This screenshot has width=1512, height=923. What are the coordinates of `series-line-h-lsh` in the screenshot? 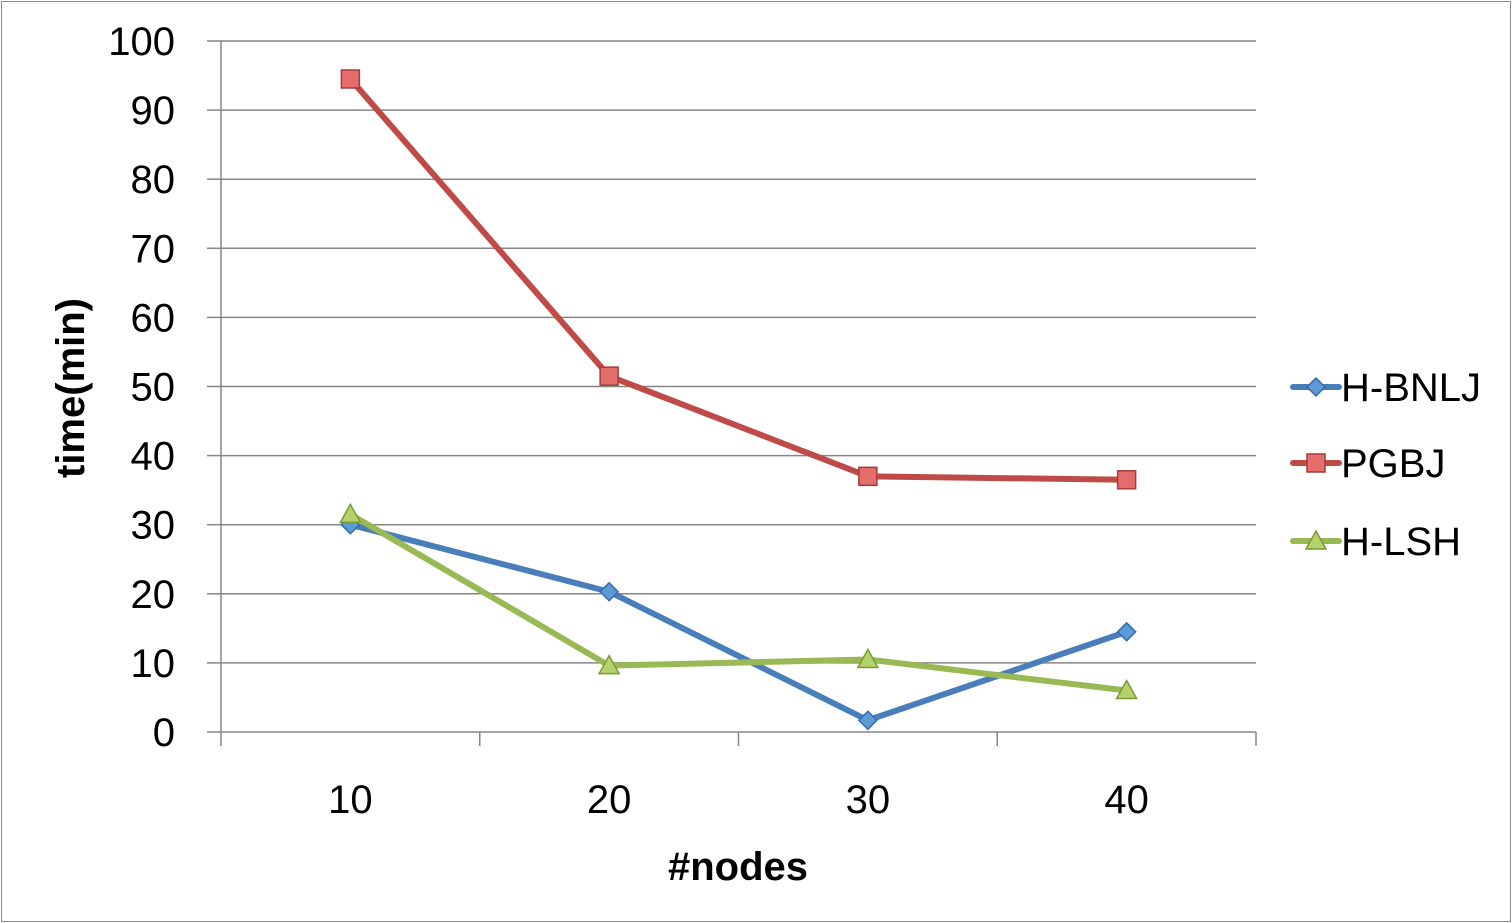 It's located at (738, 602).